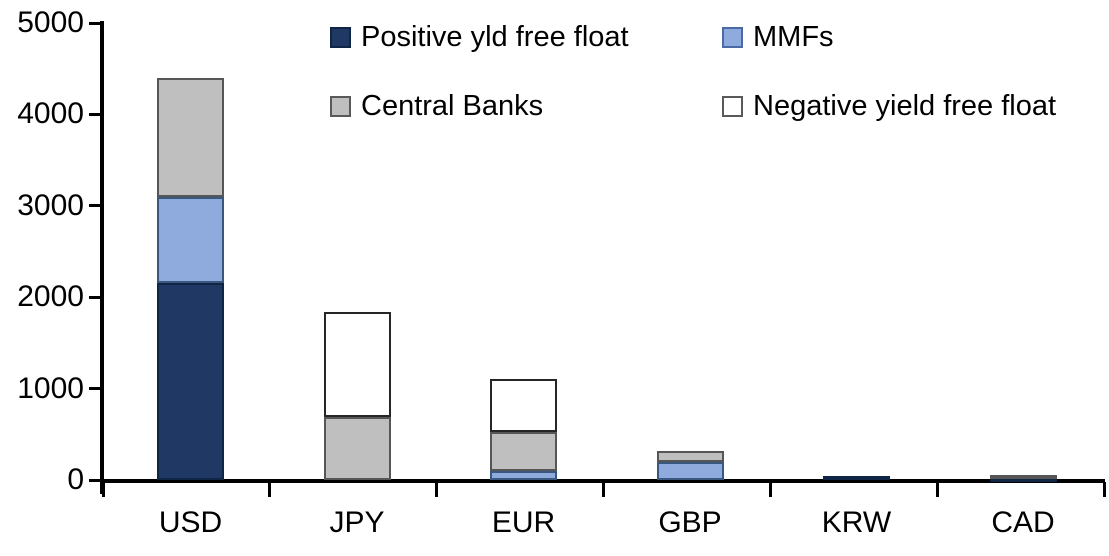 The width and height of the screenshot is (1109, 556). What do you see at coordinates (690, 456) in the screenshot?
I see `bar-segment-gbp-central-banks` at bounding box center [690, 456].